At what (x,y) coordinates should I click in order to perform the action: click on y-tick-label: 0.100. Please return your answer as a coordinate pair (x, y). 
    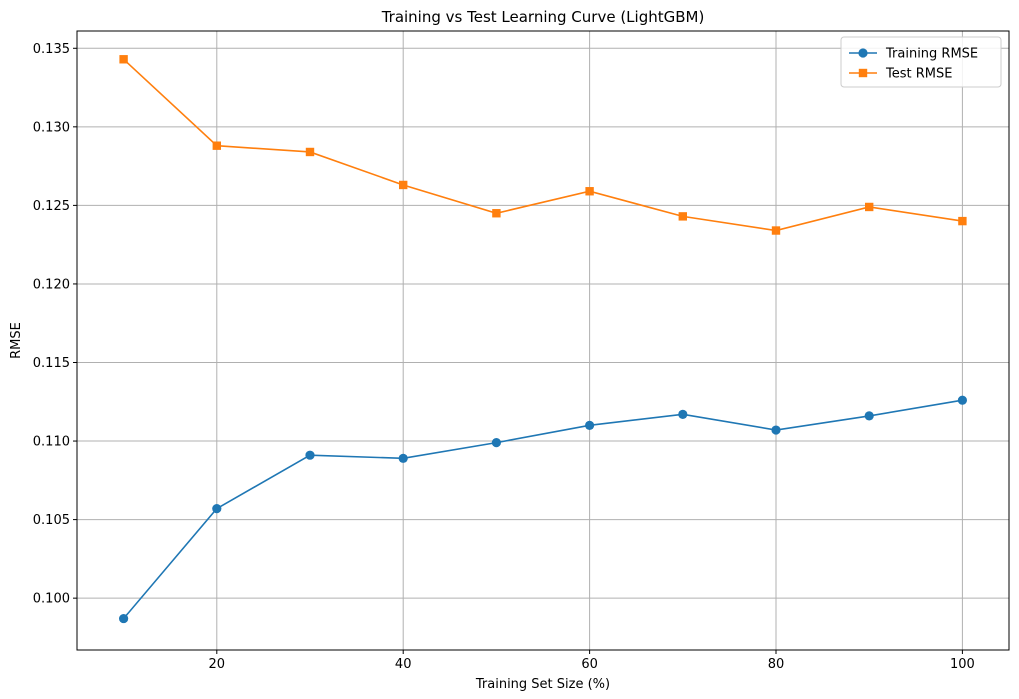
    Looking at the image, I should click on (51, 599).